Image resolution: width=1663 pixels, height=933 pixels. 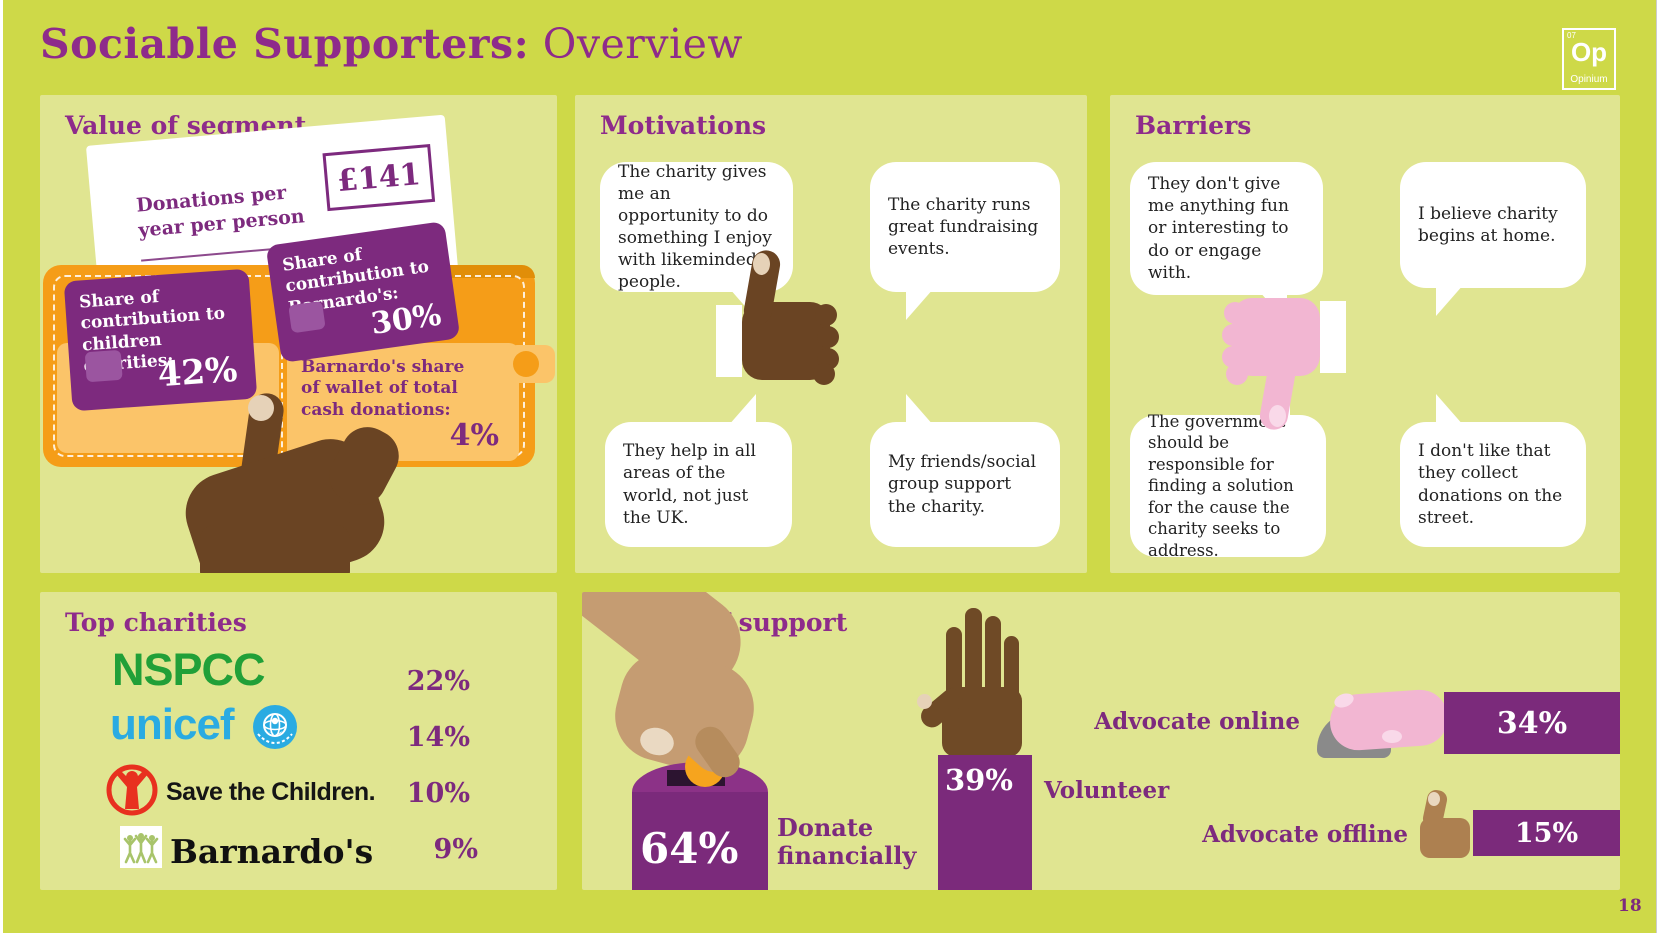 What do you see at coordinates (1305, 834) in the screenshot?
I see `advocate-offline-label: Advocate offline` at bounding box center [1305, 834].